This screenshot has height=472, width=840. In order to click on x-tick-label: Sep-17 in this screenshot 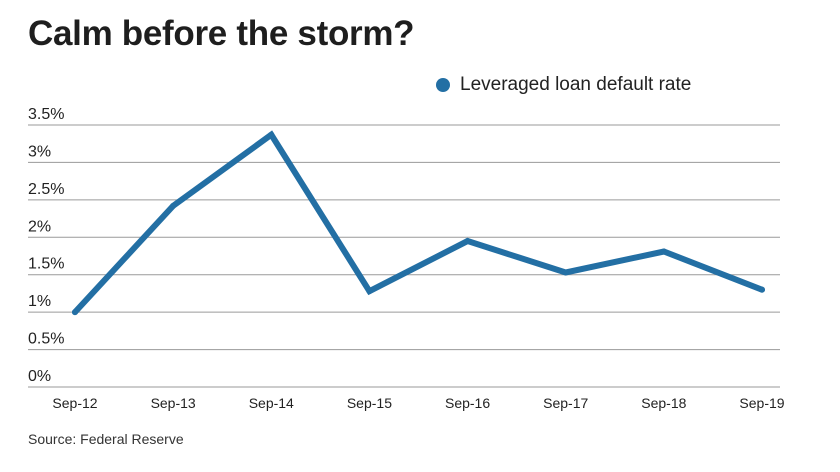, I will do `click(565, 403)`.